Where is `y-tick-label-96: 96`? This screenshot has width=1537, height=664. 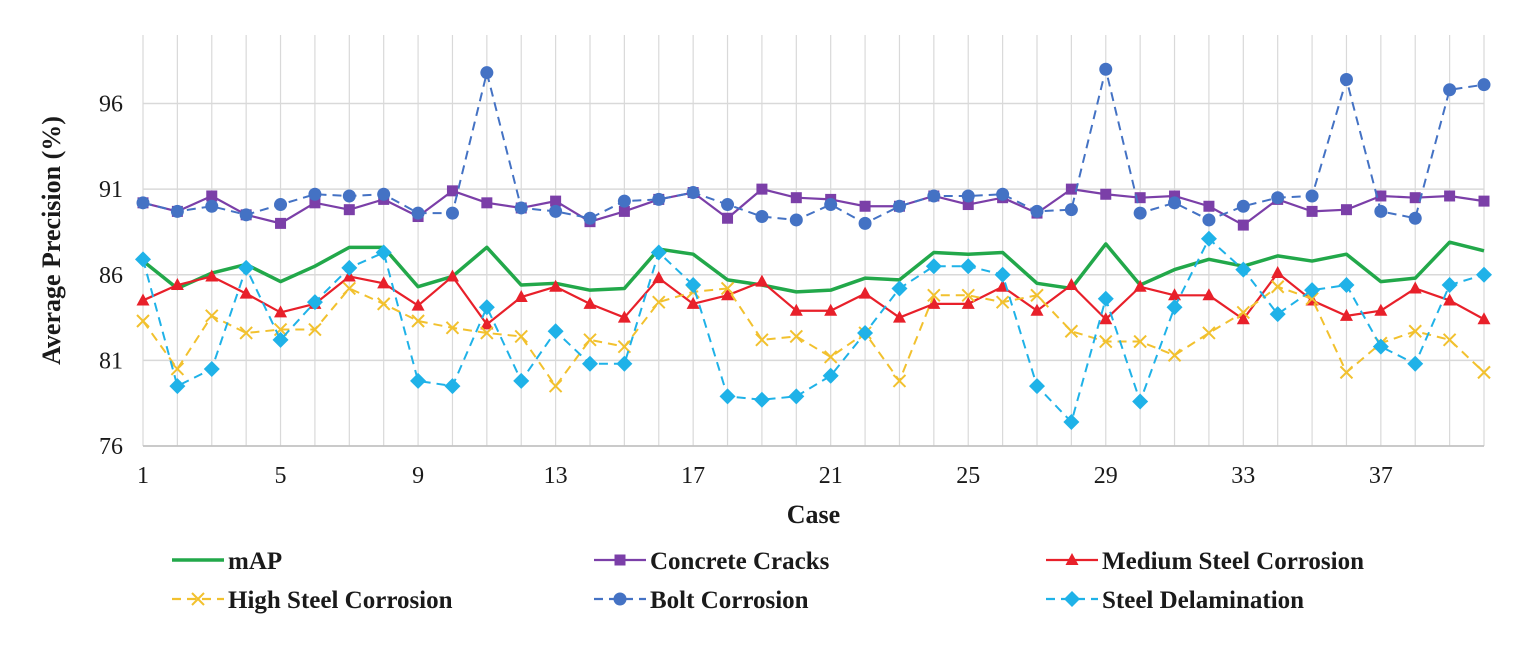 y-tick-label-96: 96 is located at coordinates (111, 105).